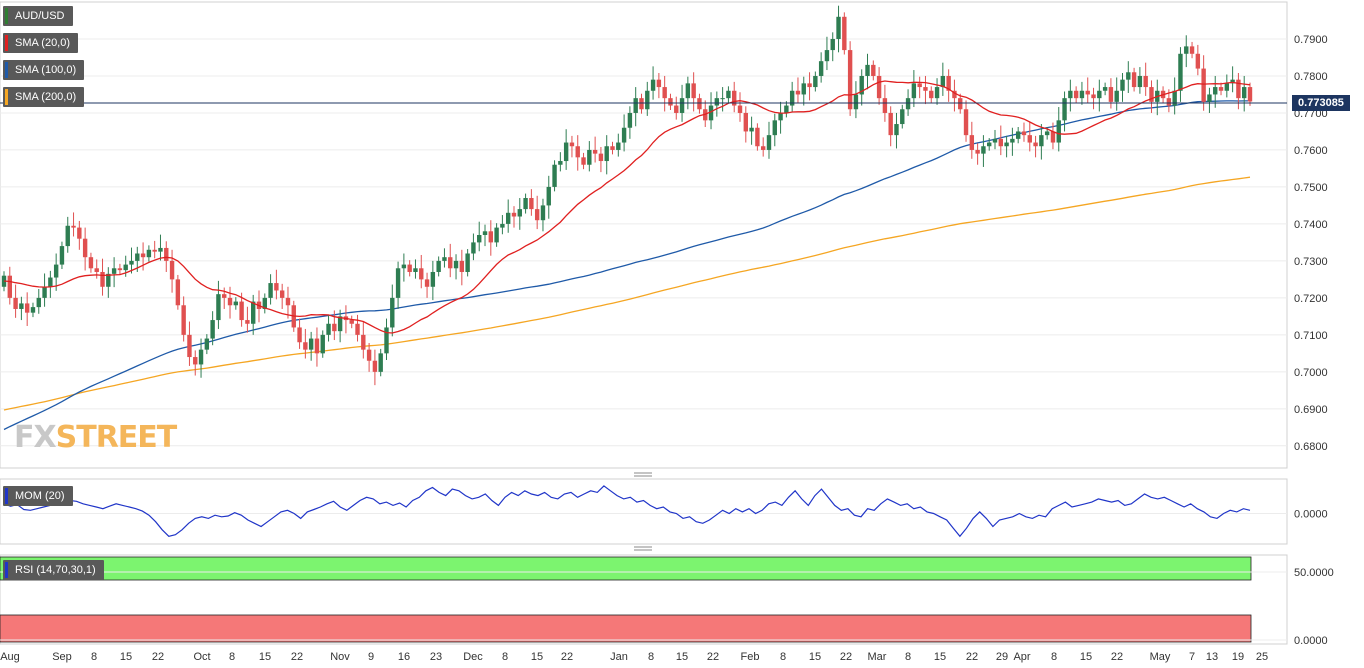 This screenshot has width=1364, height=668. I want to click on rsi-tick-label: 0.0000, so click(1311, 641).